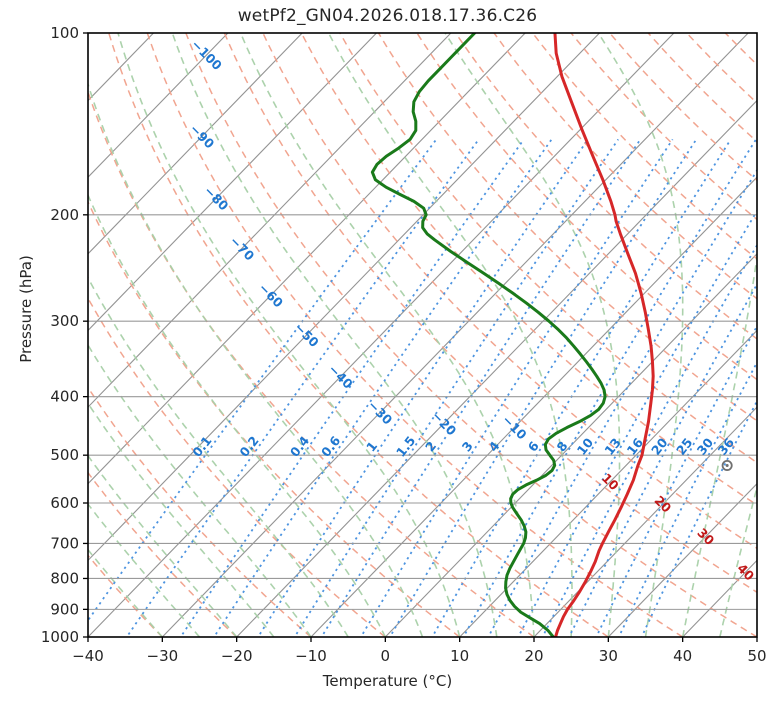 Image resolution: width=775 pixels, height=708 pixels. What do you see at coordinates (64, 215) in the screenshot?
I see `svg-text: 200` at bounding box center [64, 215].